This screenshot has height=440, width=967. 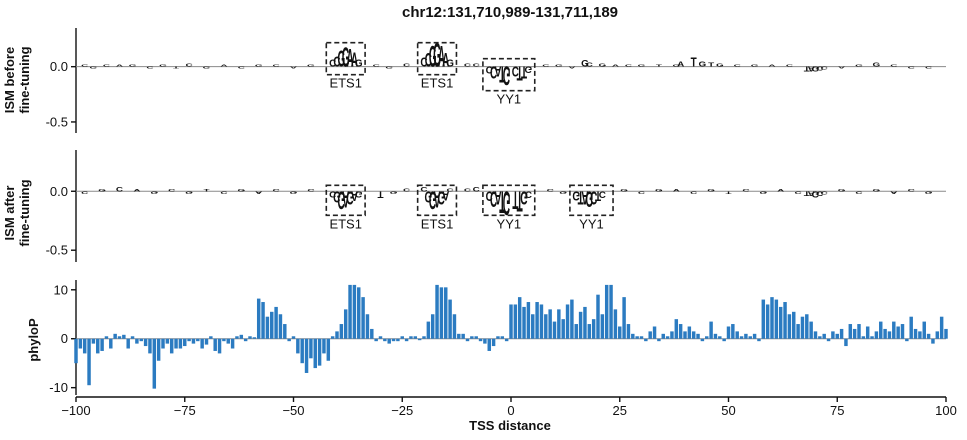 I want to click on phylop-ytick-label: 0, so click(x=64, y=338).